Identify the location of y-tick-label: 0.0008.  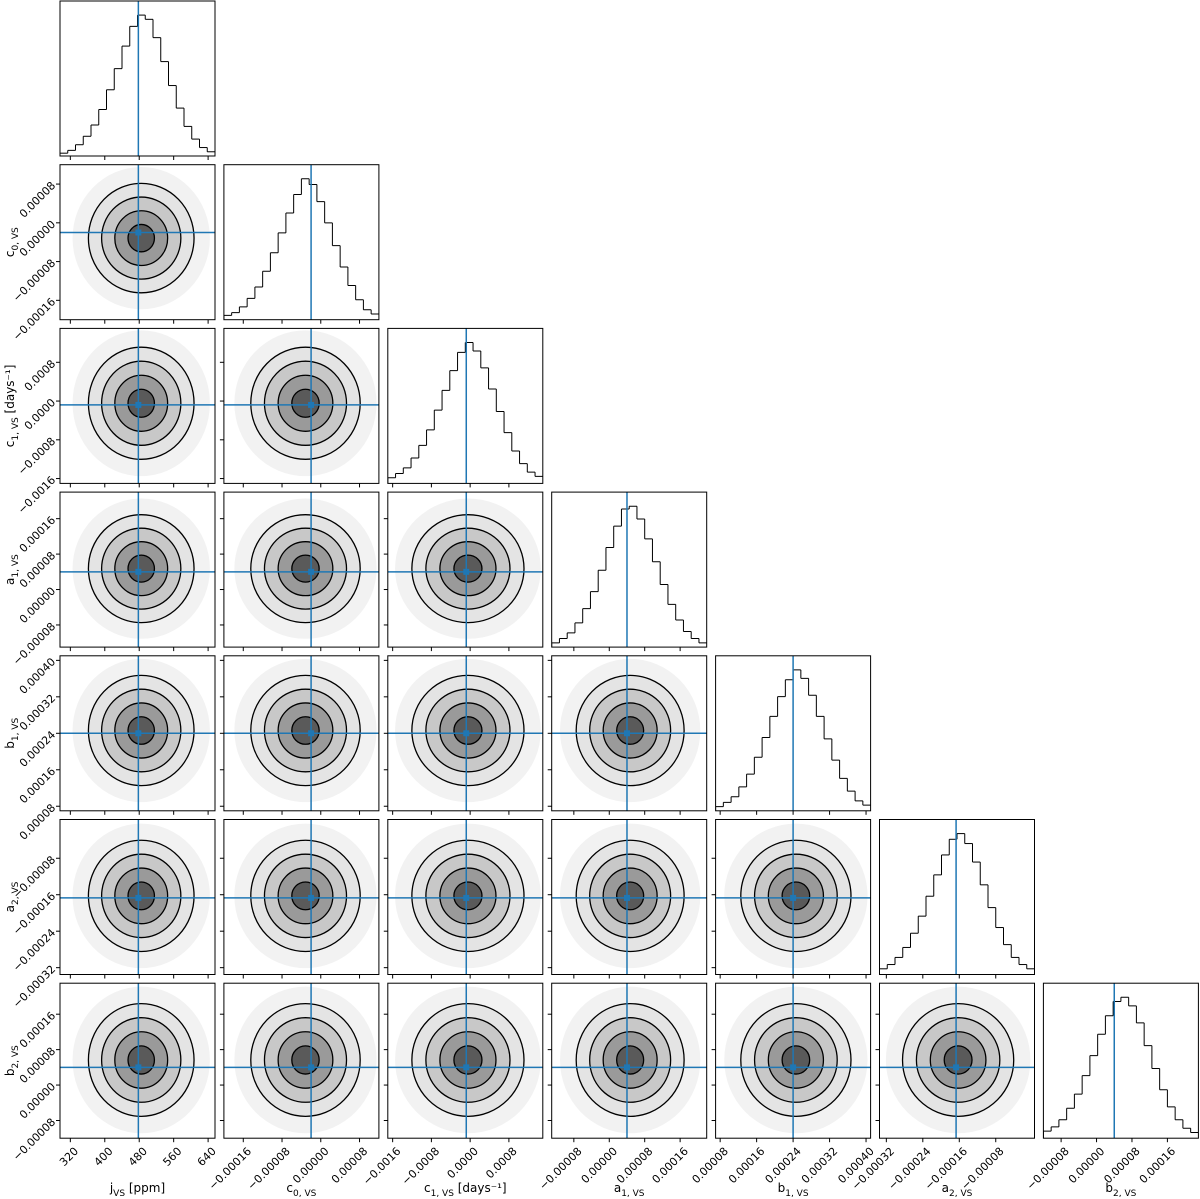
(40, 375).